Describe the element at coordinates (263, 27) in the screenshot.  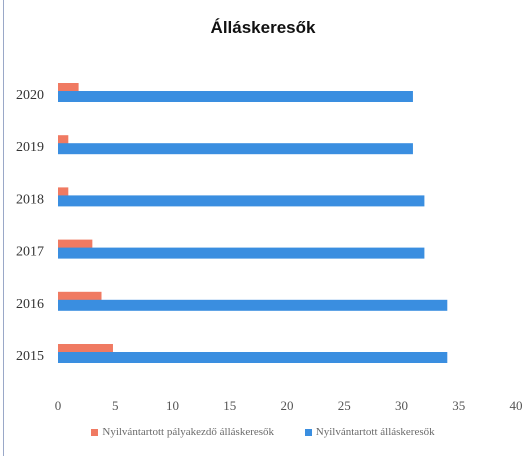
I see `chart-title: Álláskeresők` at that location.